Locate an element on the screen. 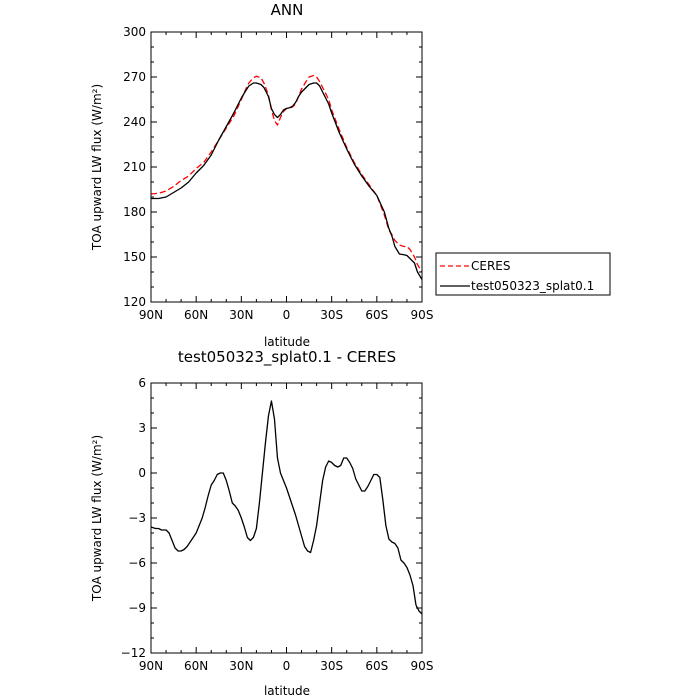 The height and width of the screenshot is (700, 700). top-y-tick-label: 240 is located at coordinates (134, 122).